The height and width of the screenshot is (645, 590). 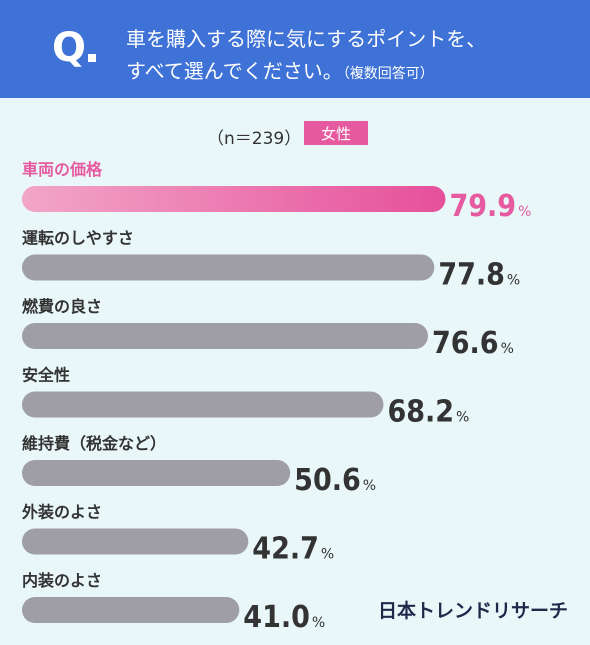 I want to click on value-number: 76.6, so click(x=465, y=343).